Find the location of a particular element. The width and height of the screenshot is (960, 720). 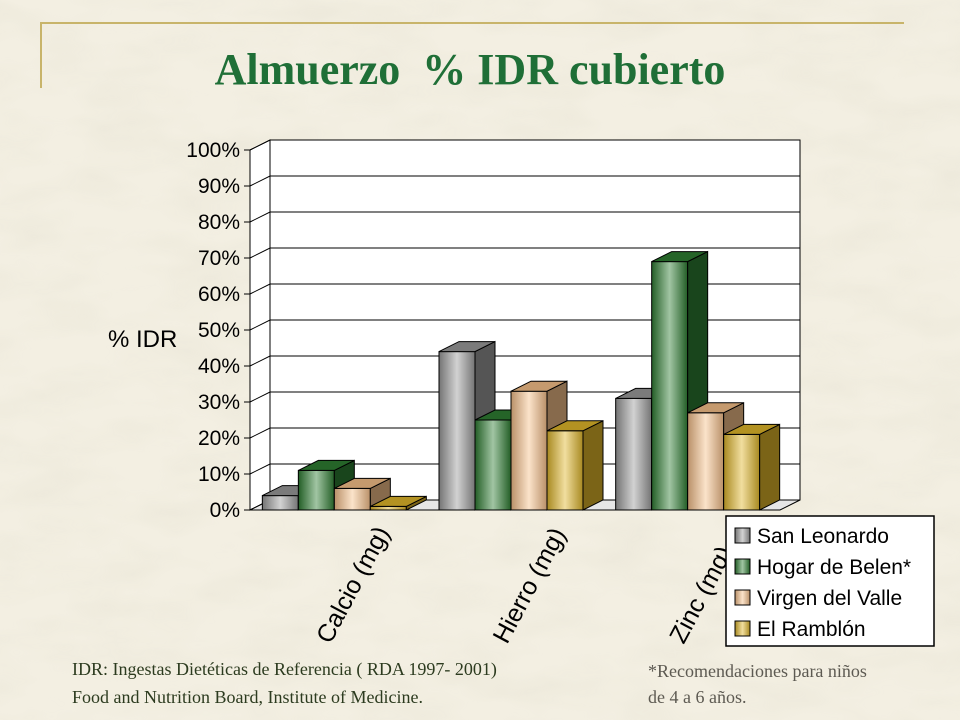

legend-label: Hogar de Belen* is located at coordinates (834, 567).